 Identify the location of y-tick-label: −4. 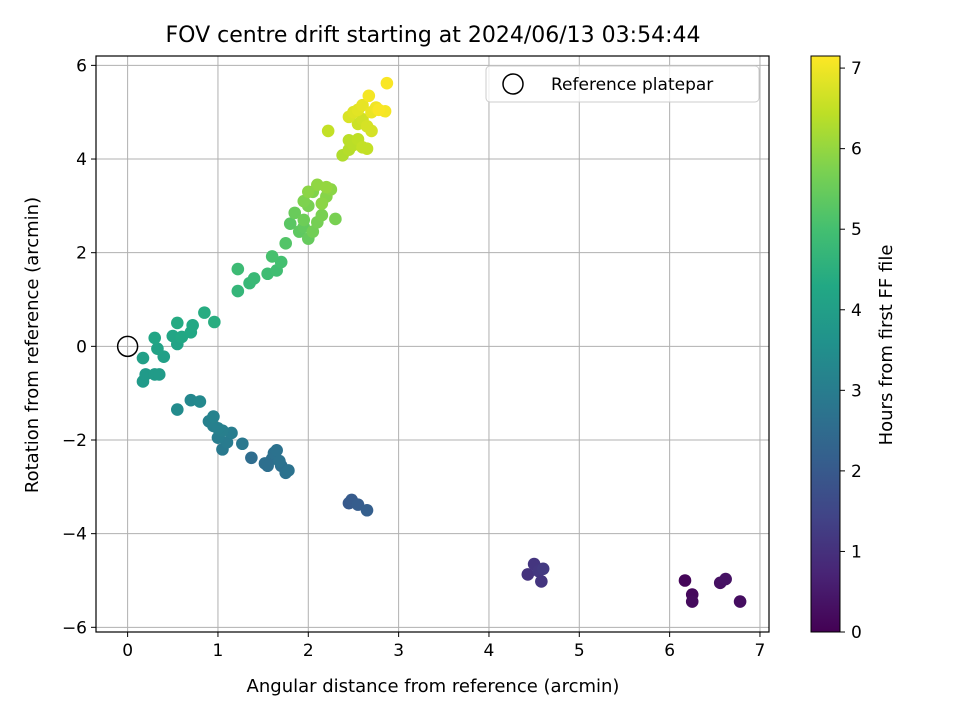
(74, 535).